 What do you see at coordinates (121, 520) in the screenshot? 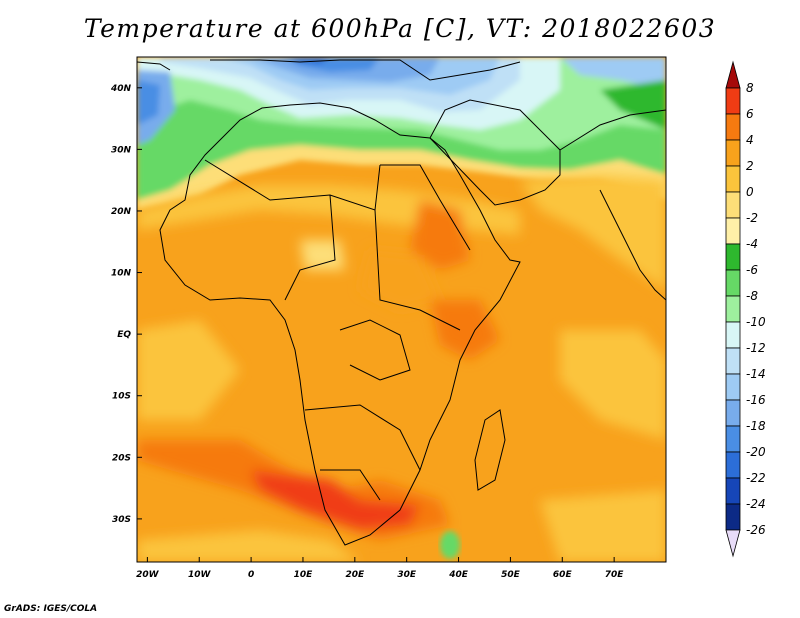
I see `lat-tick-label: 30S` at bounding box center [121, 520].